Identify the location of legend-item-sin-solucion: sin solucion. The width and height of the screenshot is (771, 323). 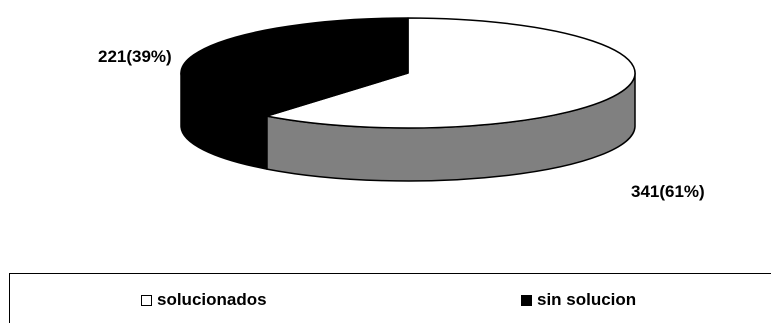
(578, 300).